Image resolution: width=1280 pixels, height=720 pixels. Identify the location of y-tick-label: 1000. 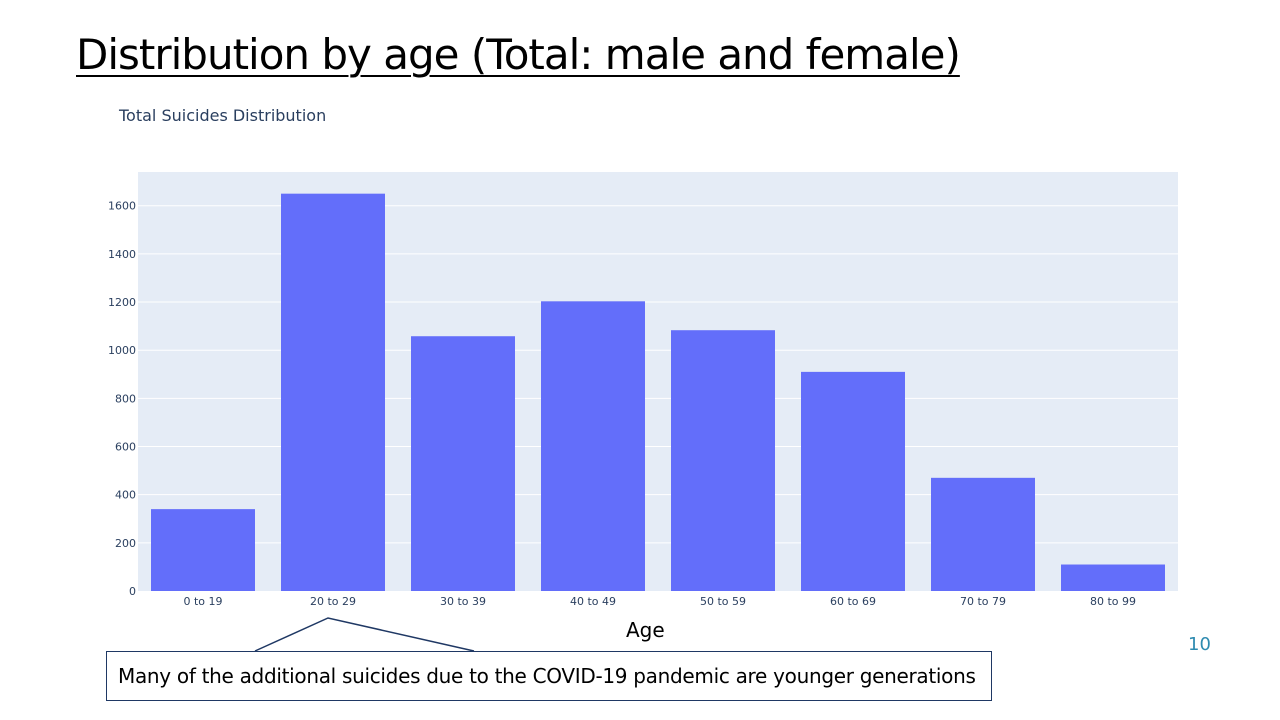
(122, 350).